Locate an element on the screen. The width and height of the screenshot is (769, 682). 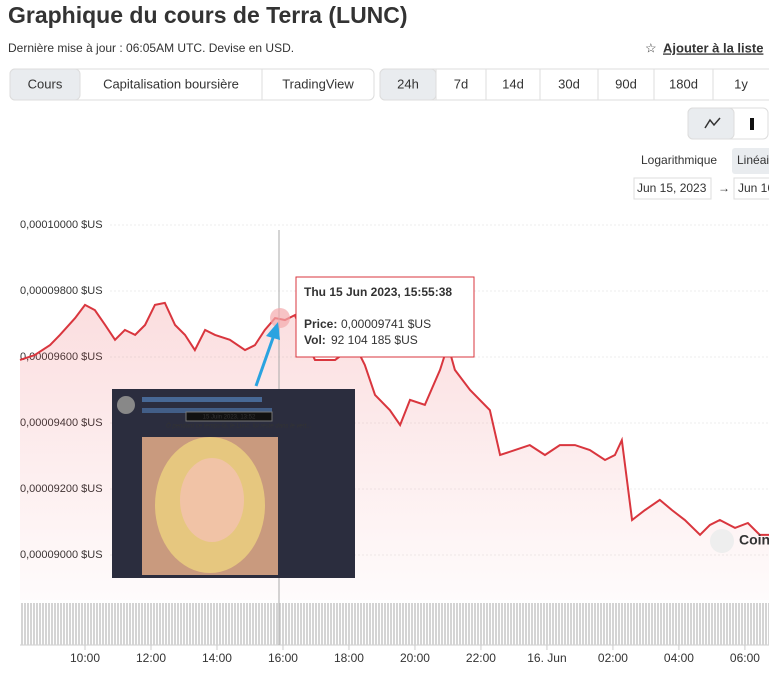
volume-bars is located at coordinates (394, 624).